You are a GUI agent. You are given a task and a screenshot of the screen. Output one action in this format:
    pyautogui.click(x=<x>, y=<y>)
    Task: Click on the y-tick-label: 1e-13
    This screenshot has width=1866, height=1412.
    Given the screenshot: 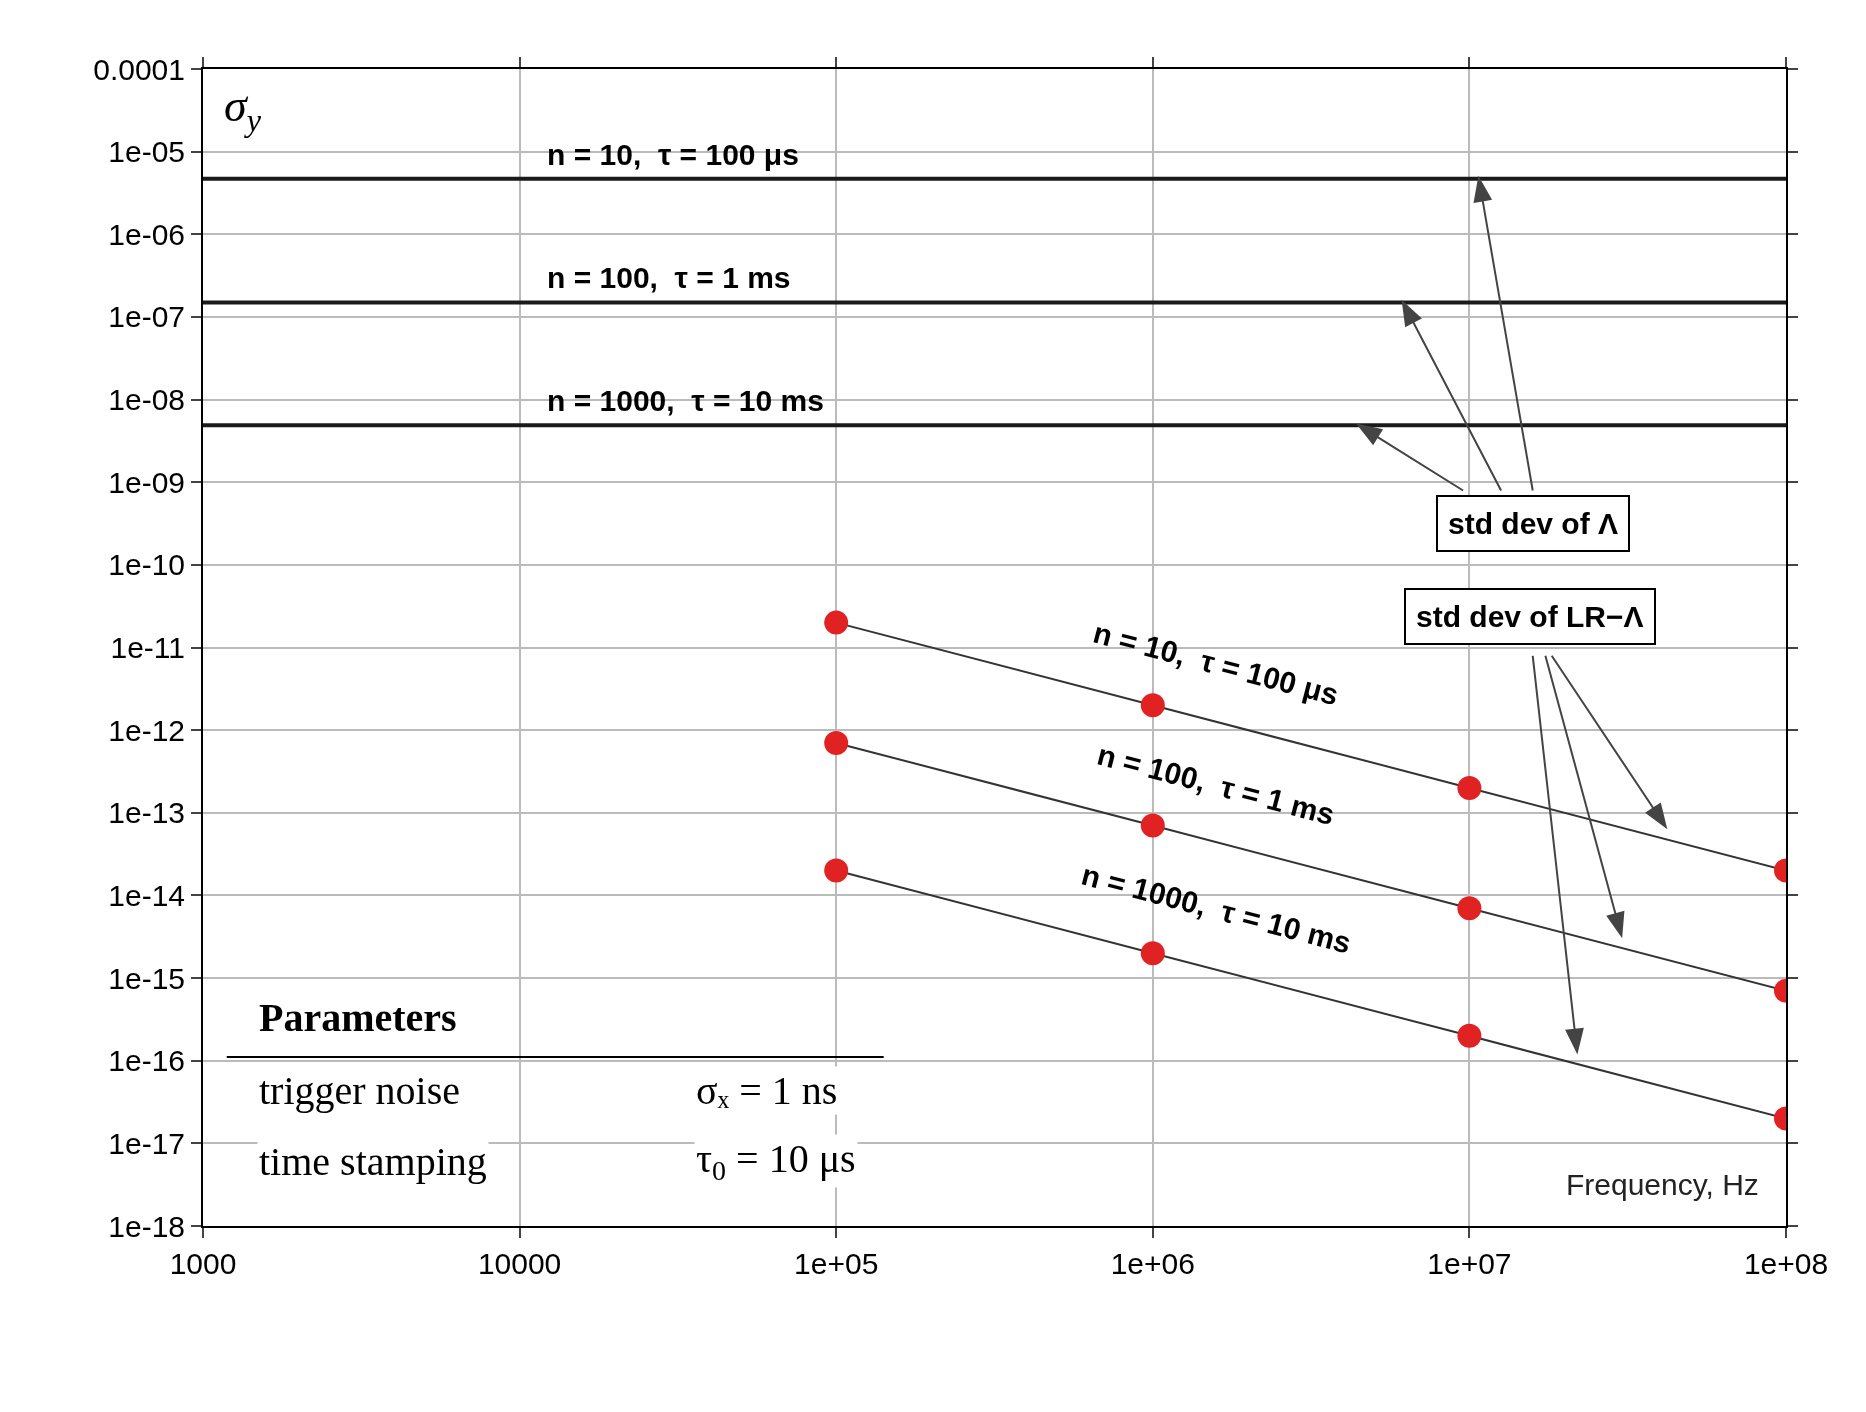 What is the action you would take?
    pyautogui.click(x=146, y=813)
    